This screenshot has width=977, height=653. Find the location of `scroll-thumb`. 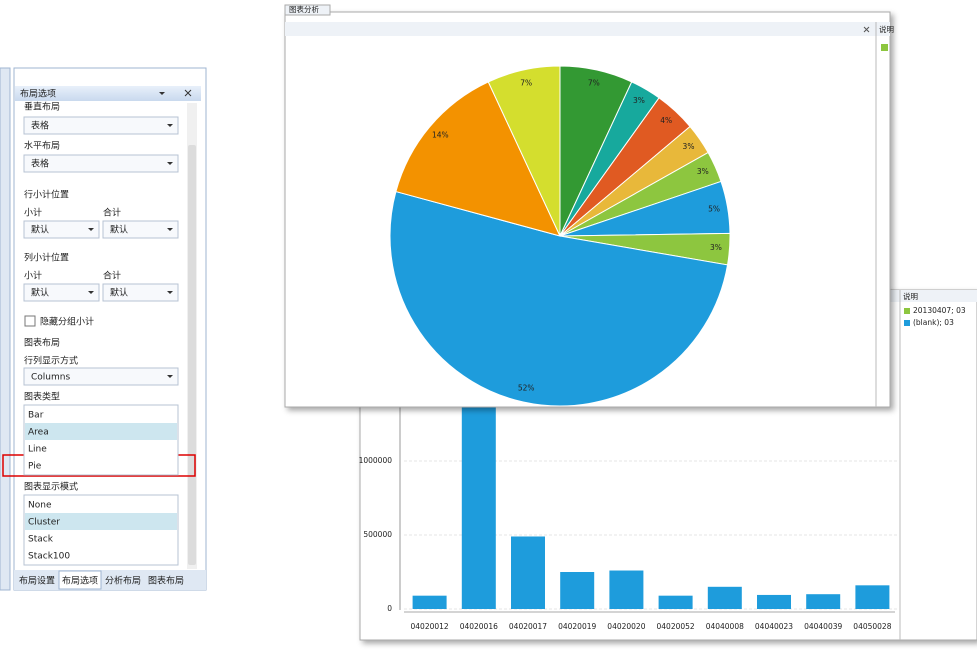

scroll-thumb is located at coordinates (192, 355).